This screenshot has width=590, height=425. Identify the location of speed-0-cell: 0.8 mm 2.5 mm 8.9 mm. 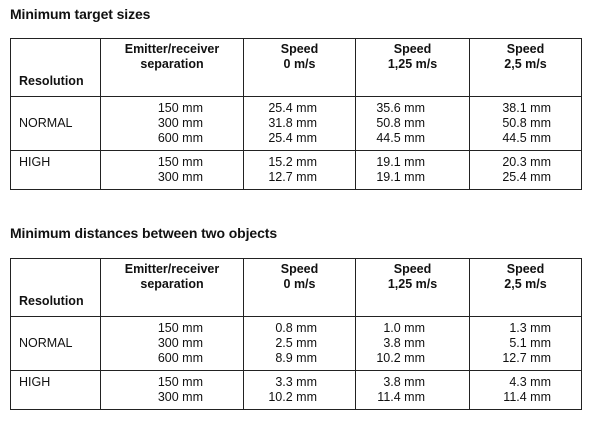
(299, 343).